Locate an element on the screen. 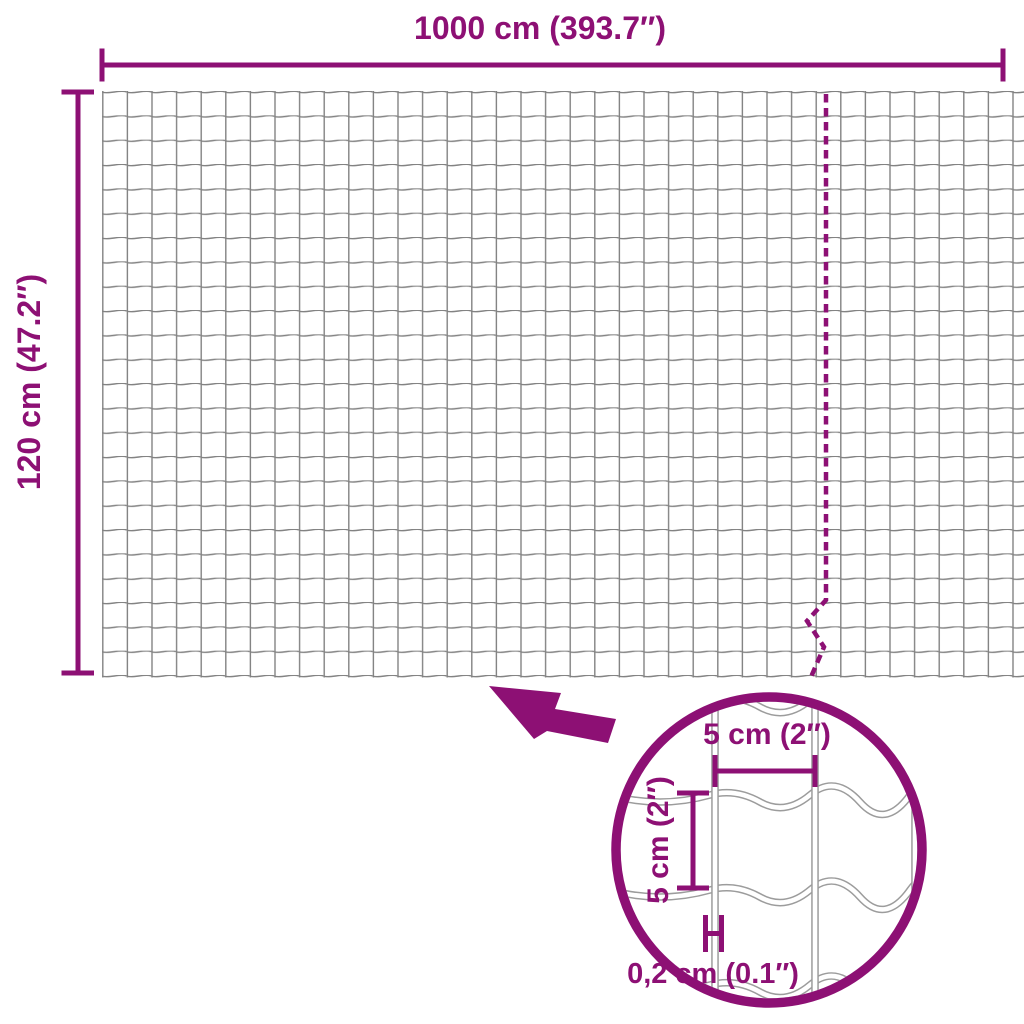 The image size is (1024, 1024). height-dimension: 120 cm (47.2″) is located at coordinates (52, 382).